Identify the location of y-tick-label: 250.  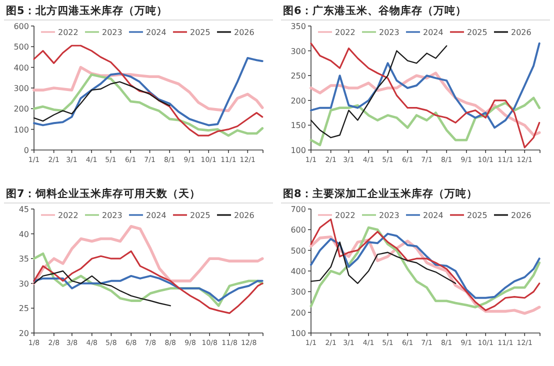
(298, 76).